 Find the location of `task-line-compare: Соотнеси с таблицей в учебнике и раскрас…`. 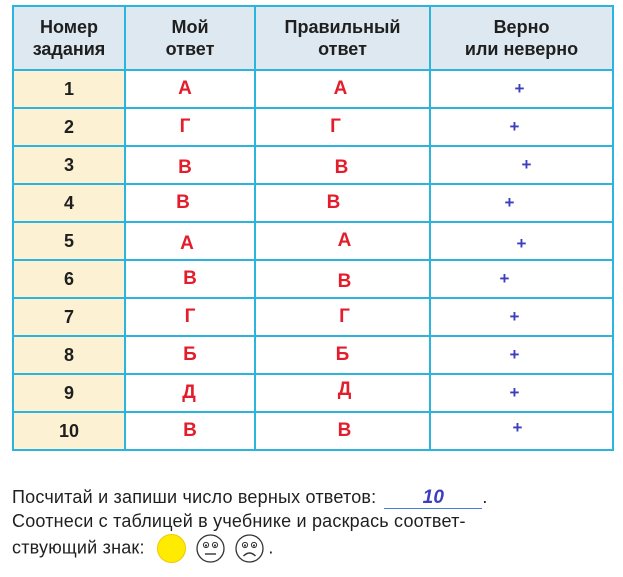

task-line-compare: Соотнеси с таблицей в учебнике и раскрас… is located at coordinates (239, 521).